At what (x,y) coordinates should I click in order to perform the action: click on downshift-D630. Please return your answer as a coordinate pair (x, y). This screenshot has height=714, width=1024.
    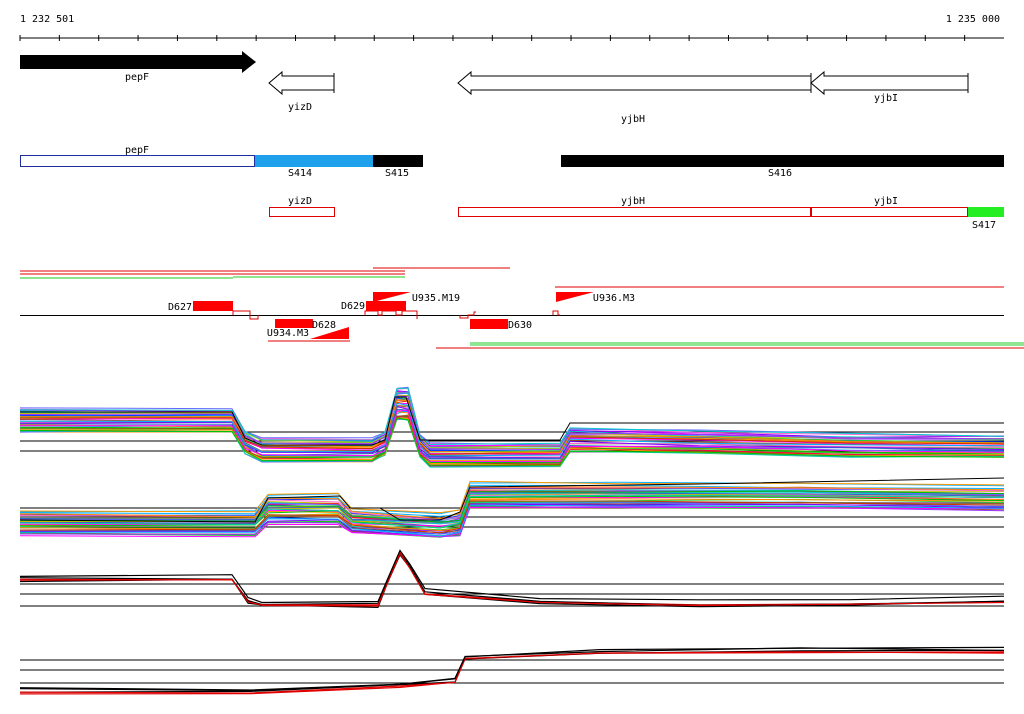
    Looking at the image, I should click on (489, 324).